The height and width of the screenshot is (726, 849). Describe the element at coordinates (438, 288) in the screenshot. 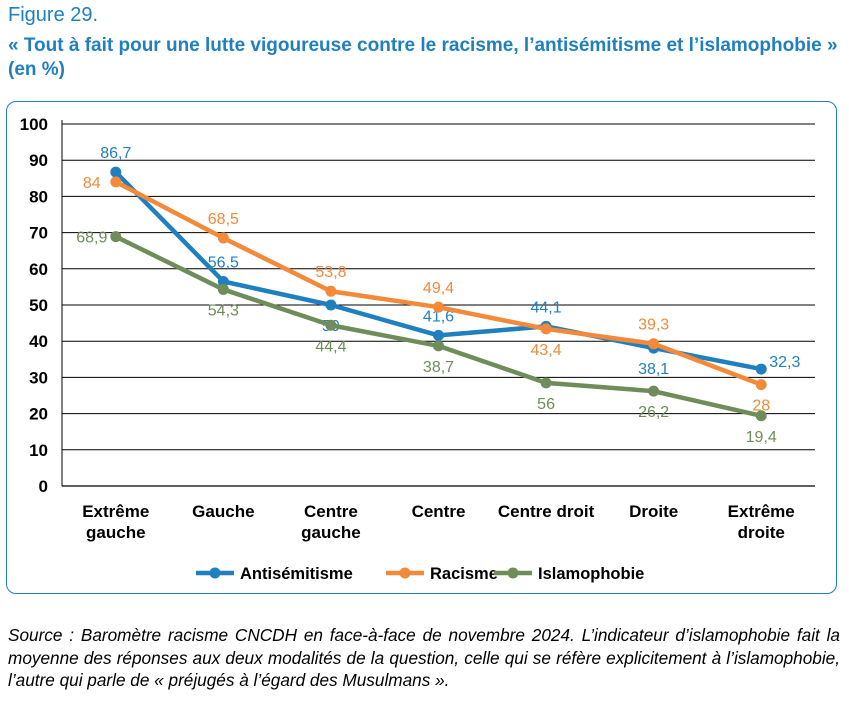

I see `data-label: 49,4` at that location.